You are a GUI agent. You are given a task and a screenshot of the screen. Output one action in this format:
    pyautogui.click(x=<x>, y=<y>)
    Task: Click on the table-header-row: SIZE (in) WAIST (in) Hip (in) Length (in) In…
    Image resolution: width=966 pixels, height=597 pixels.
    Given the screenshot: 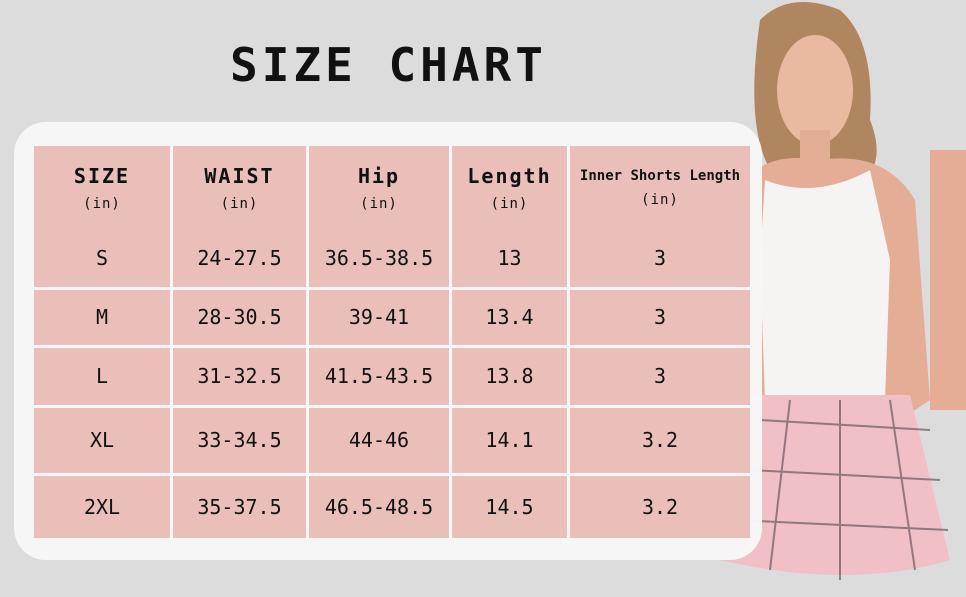 What is the action you would take?
    pyautogui.click(x=392, y=188)
    